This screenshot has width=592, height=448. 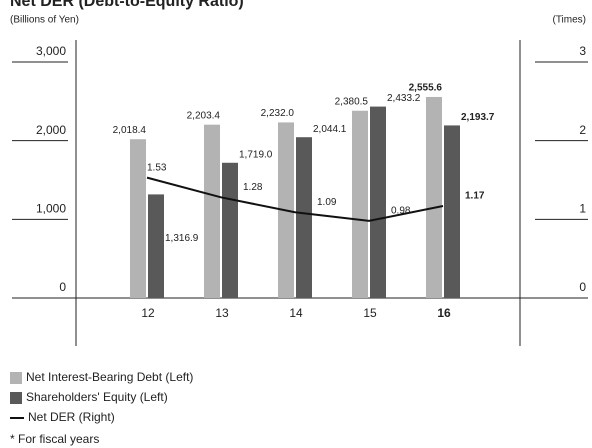 What do you see at coordinates (582, 287) in the screenshot?
I see `y2-tick-label: 0` at bounding box center [582, 287].